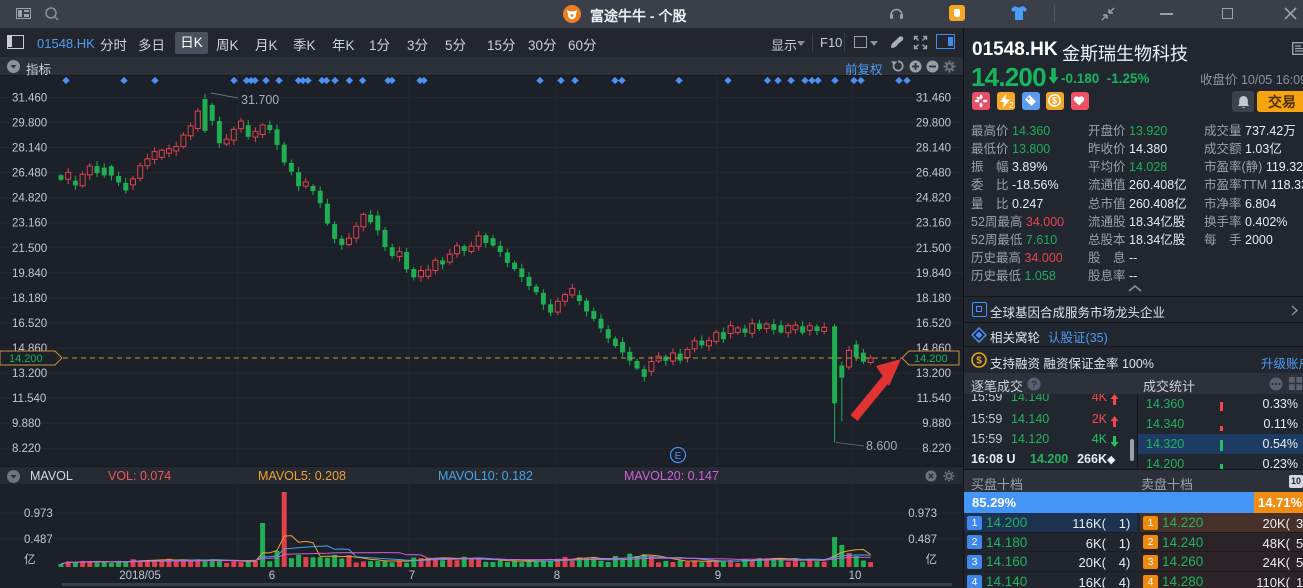 The width and height of the screenshot is (1303, 588). I want to click on svg-text: 2018/05, so click(140, 576).